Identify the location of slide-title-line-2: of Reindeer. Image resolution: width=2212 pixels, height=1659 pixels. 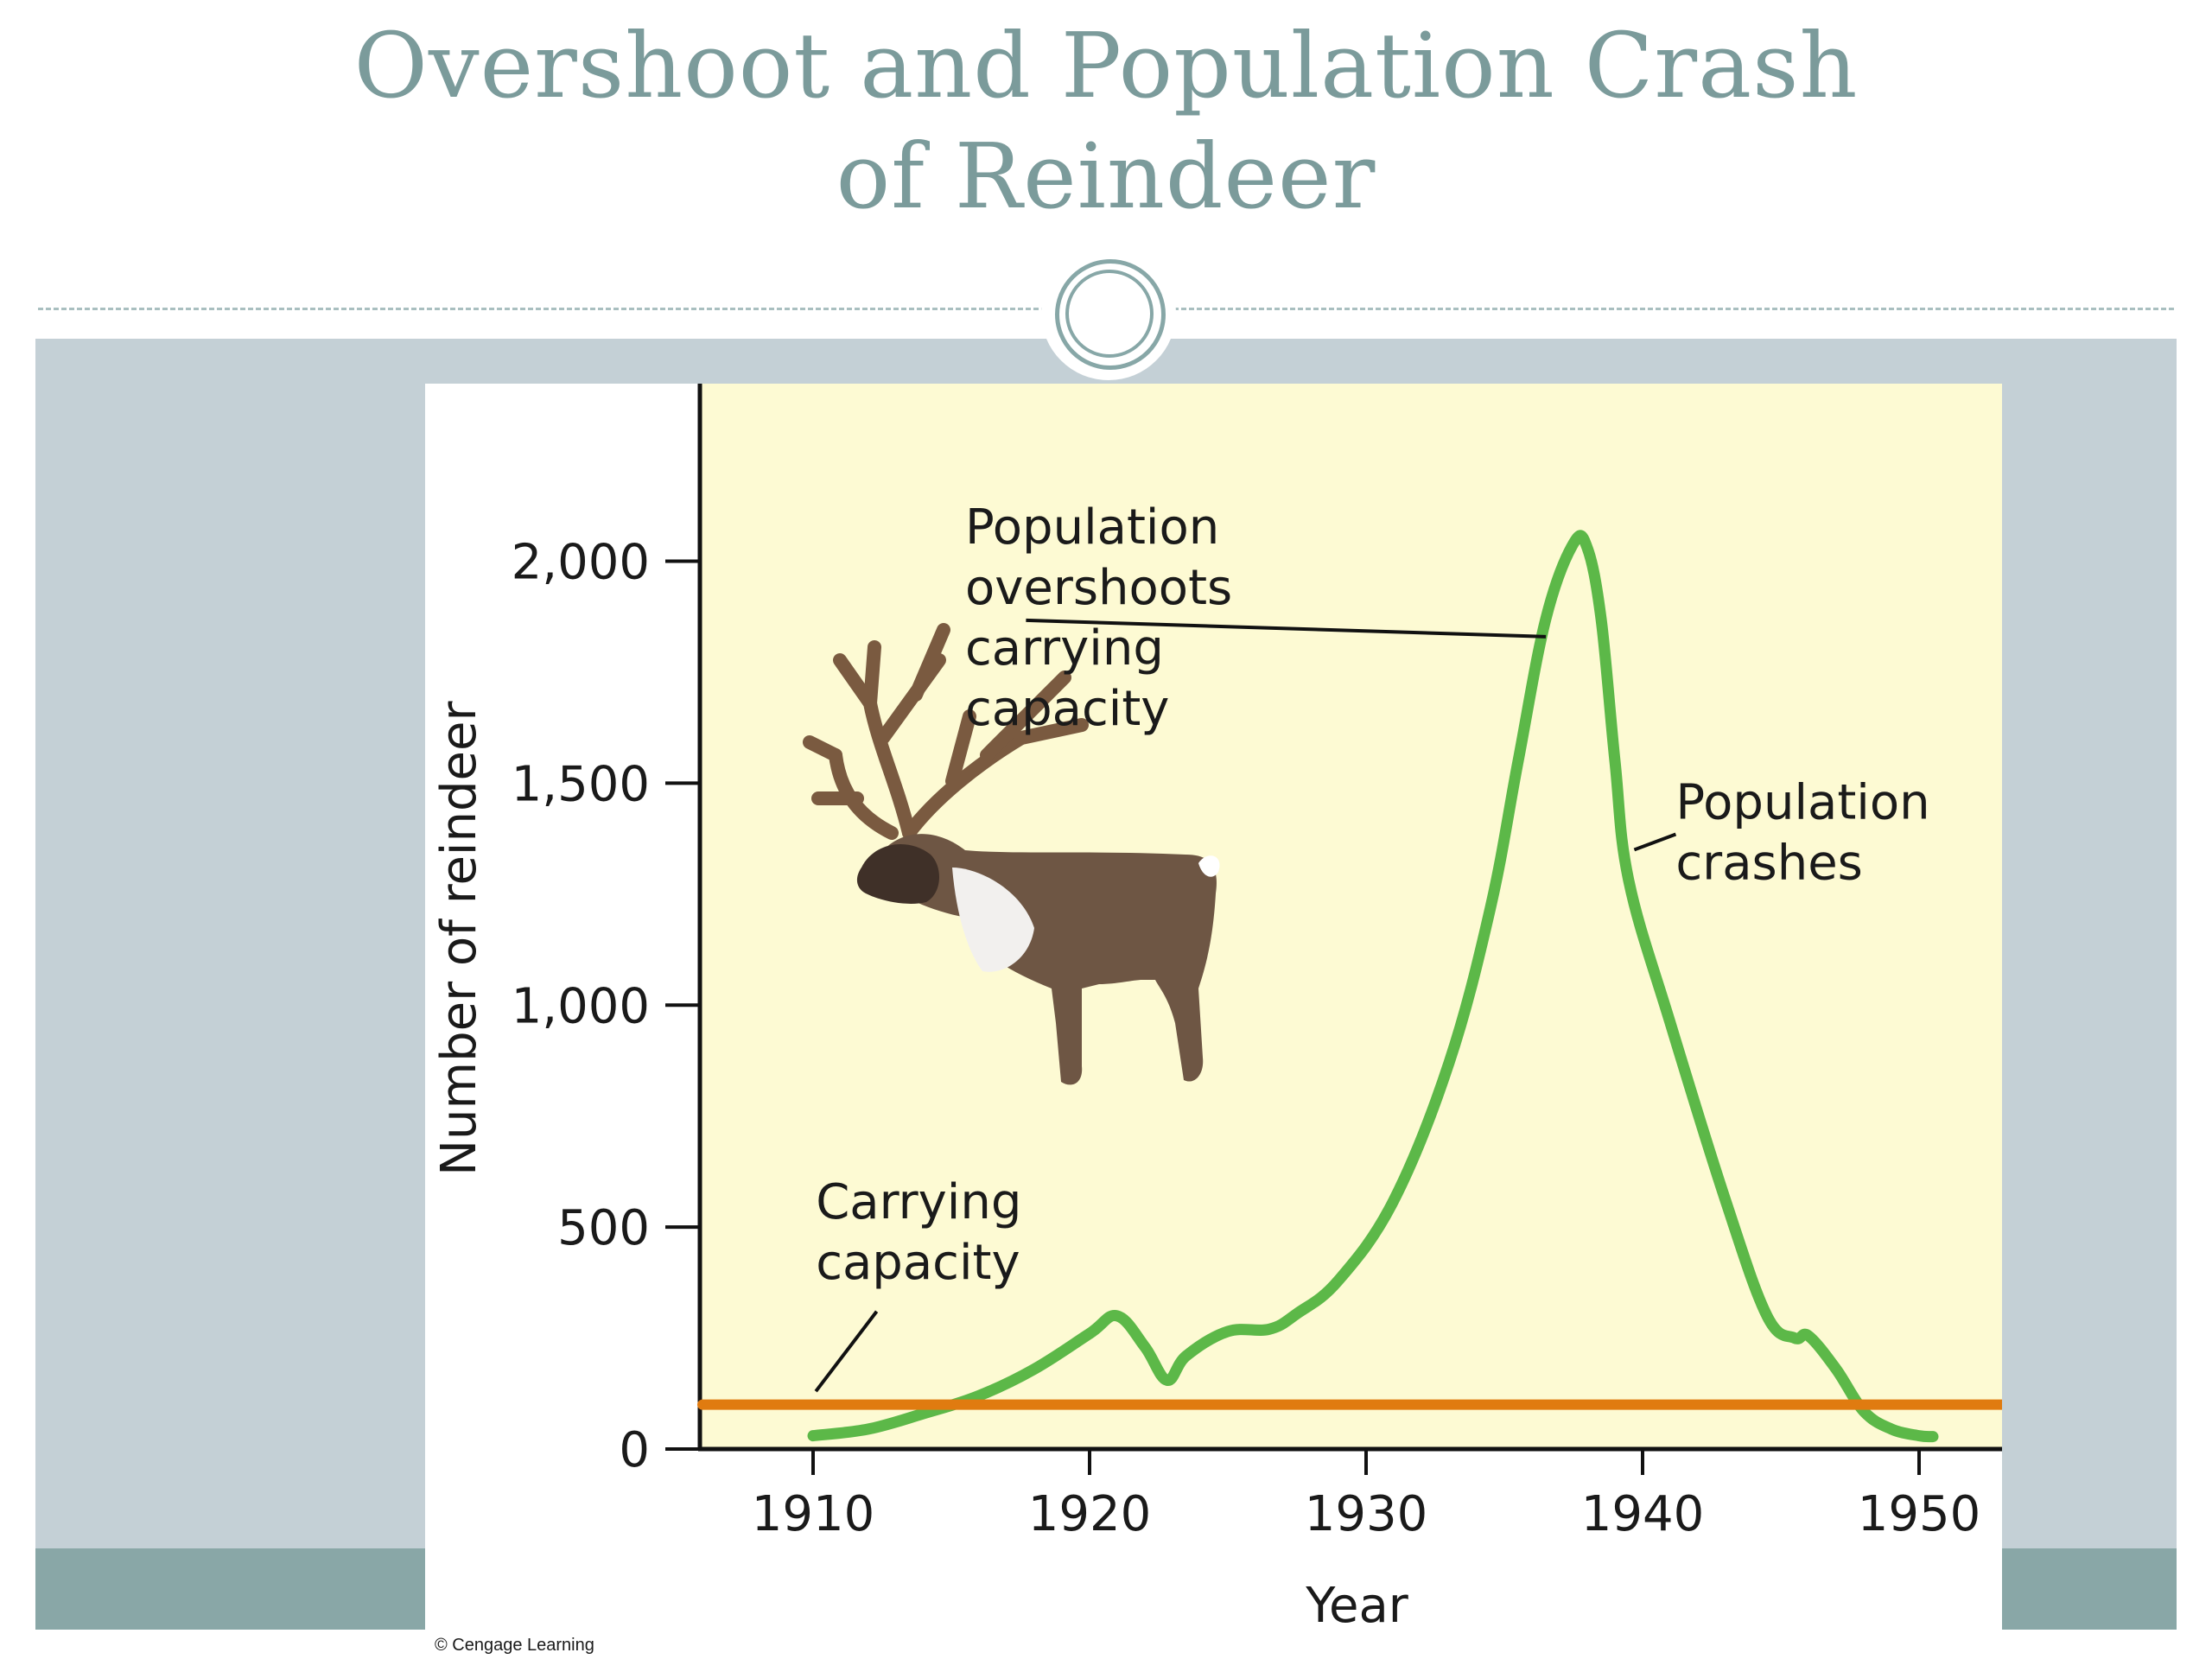
(1106, 176).